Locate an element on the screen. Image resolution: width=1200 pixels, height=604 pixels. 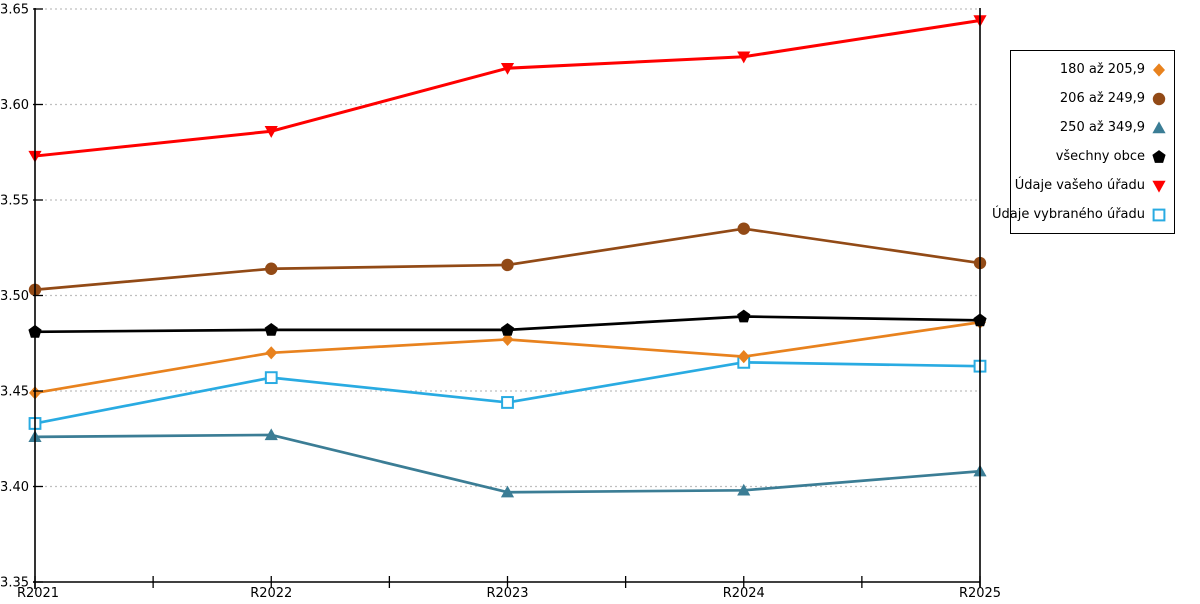
y-tick-label: 3.45 is located at coordinates (14, 392).